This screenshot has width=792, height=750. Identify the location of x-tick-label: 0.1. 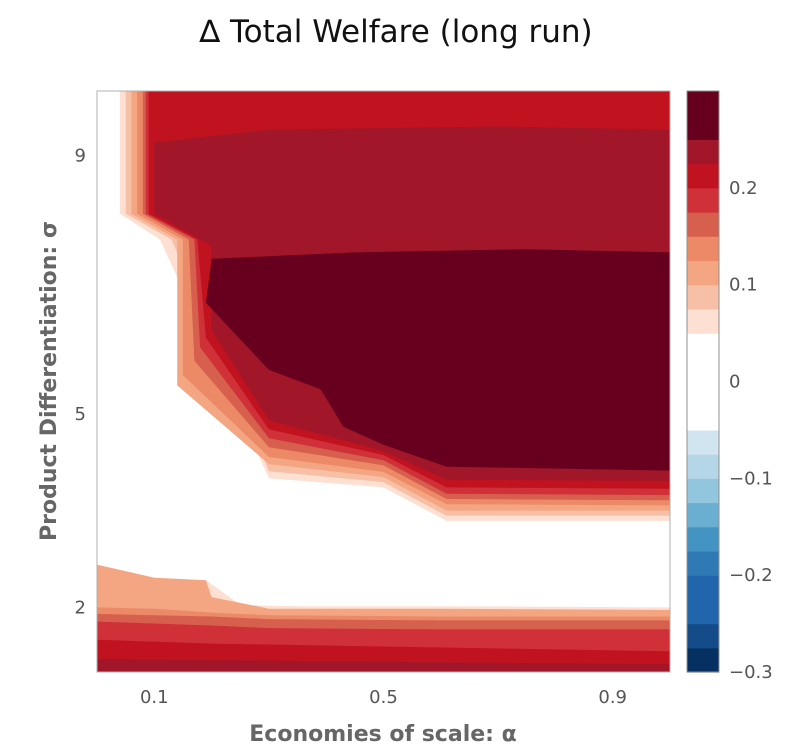
(154, 697).